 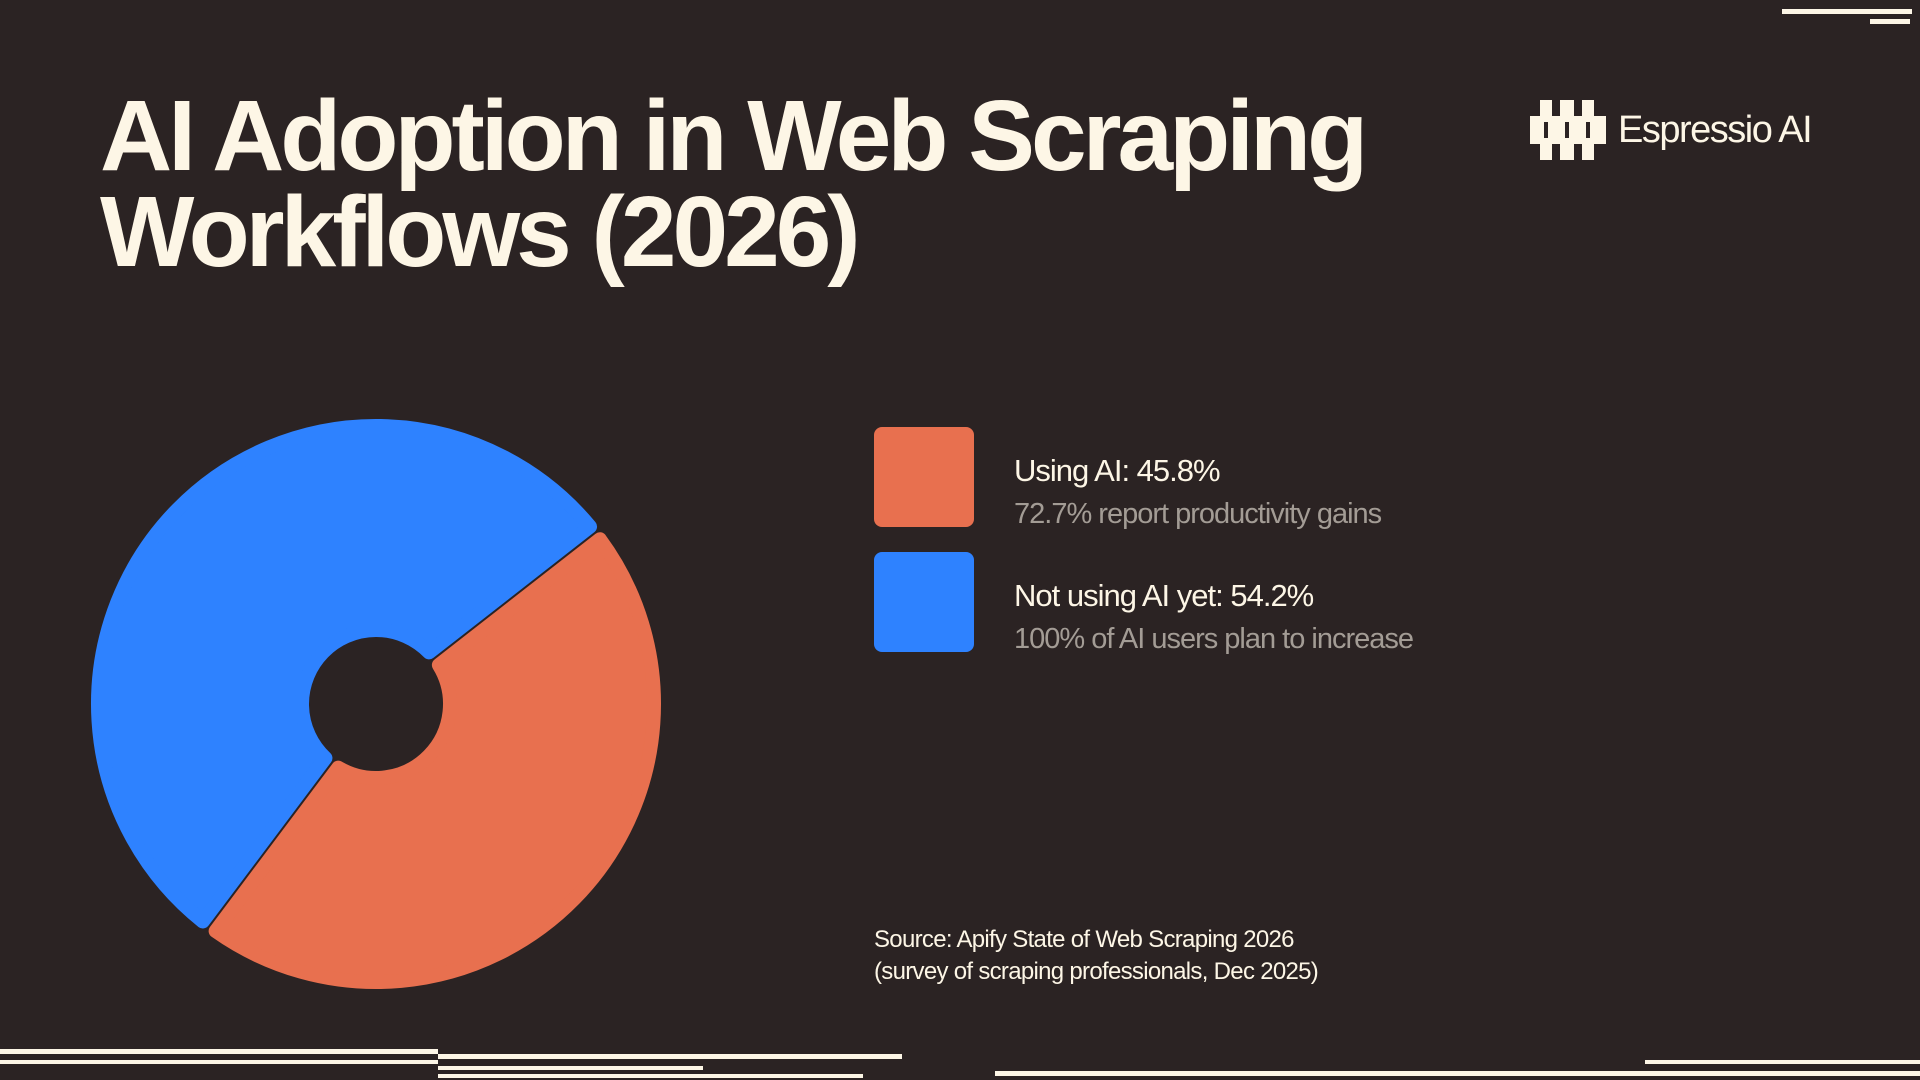 I want to click on brand-logo: Espressio AI, so click(x=1671, y=130).